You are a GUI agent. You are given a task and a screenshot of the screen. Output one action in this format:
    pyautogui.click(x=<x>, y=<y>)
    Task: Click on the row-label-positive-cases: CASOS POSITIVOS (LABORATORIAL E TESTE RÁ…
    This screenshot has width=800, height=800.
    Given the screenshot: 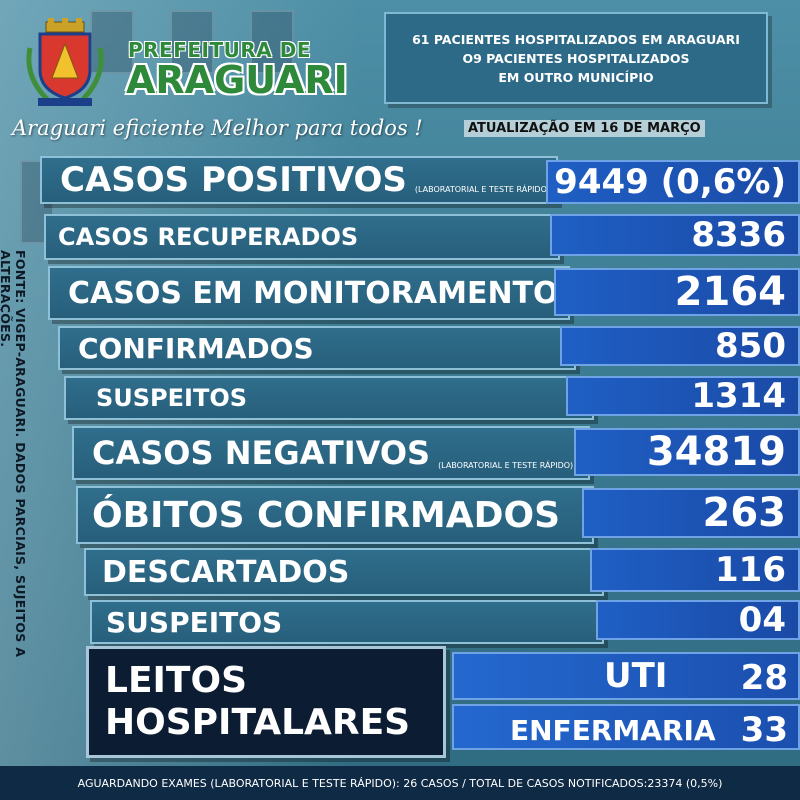 What is the action you would take?
    pyautogui.click(x=299, y=180)
    